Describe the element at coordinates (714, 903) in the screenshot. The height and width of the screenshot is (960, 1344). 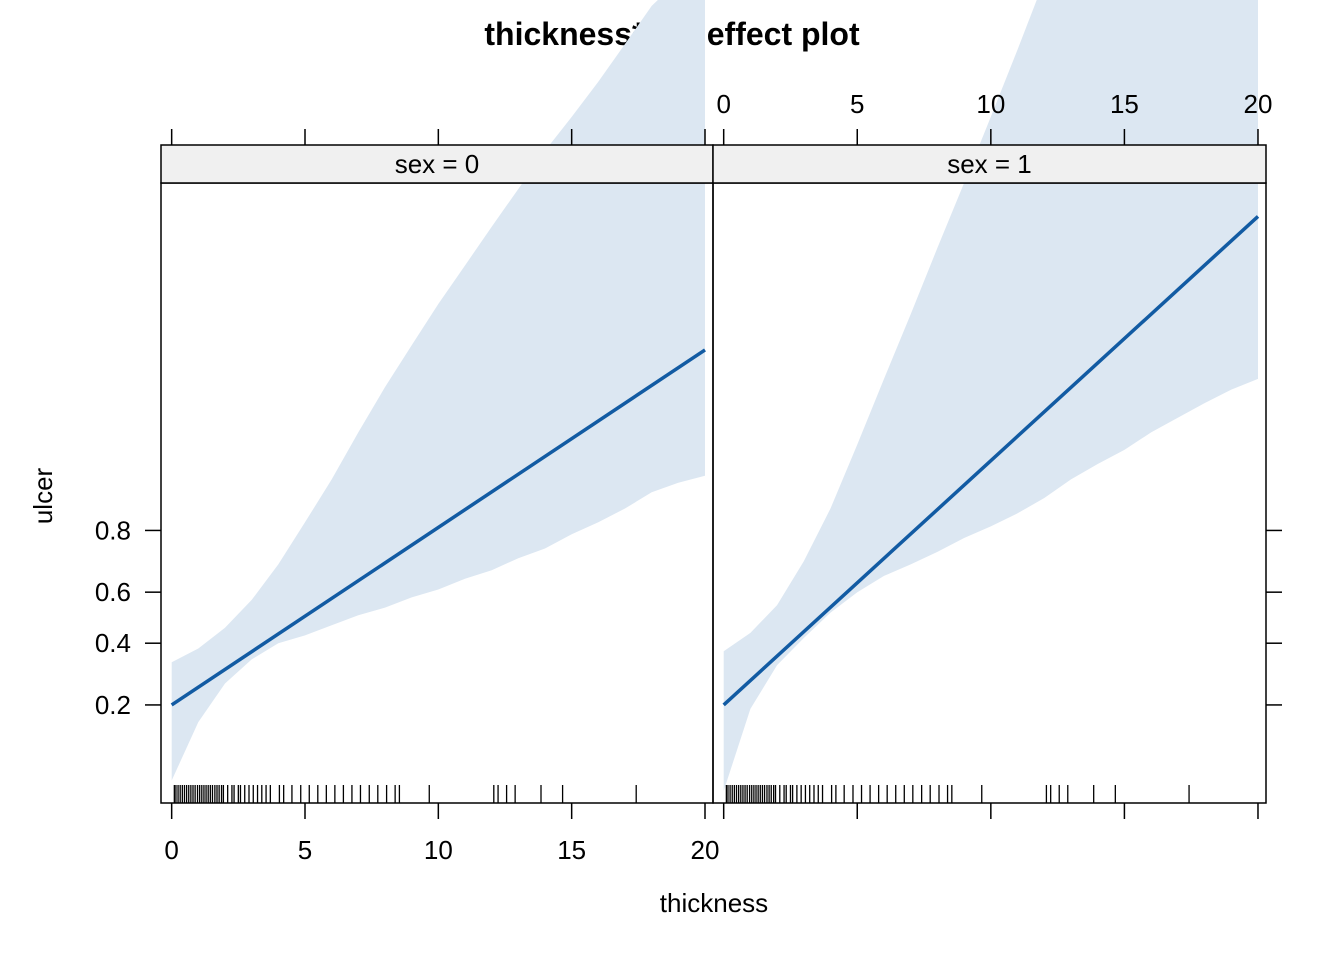
I see `x-axis-label: thickness` at that location.